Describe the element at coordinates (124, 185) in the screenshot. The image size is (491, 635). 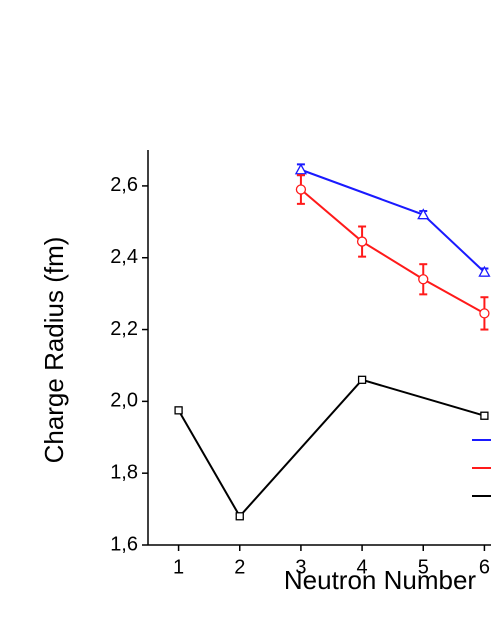
I see `y-tick-label: 2,6` at that location.